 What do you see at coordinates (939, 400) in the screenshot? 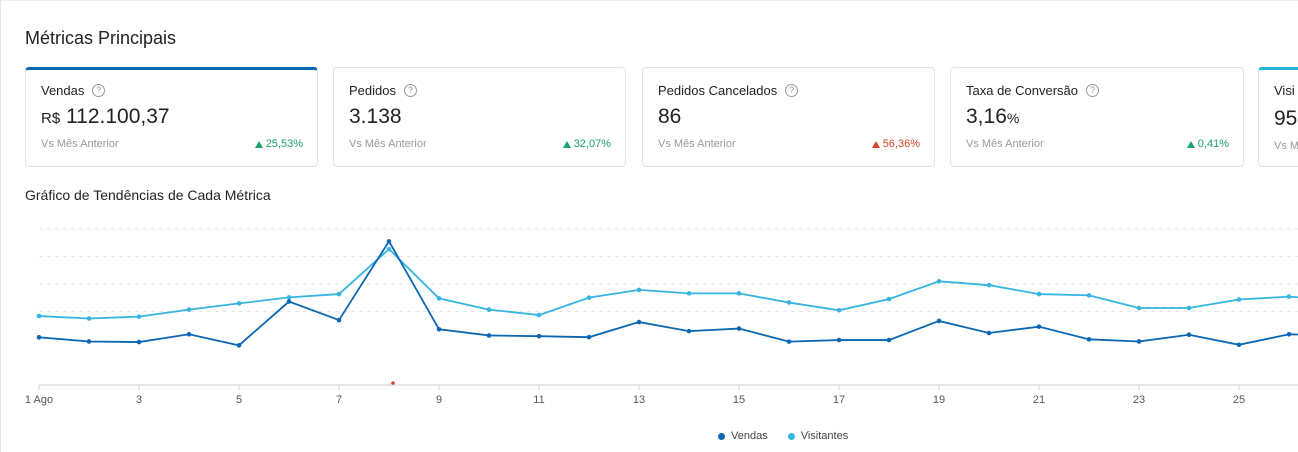
I see `x-tick-label: 19` at bounding box center [939, 400].